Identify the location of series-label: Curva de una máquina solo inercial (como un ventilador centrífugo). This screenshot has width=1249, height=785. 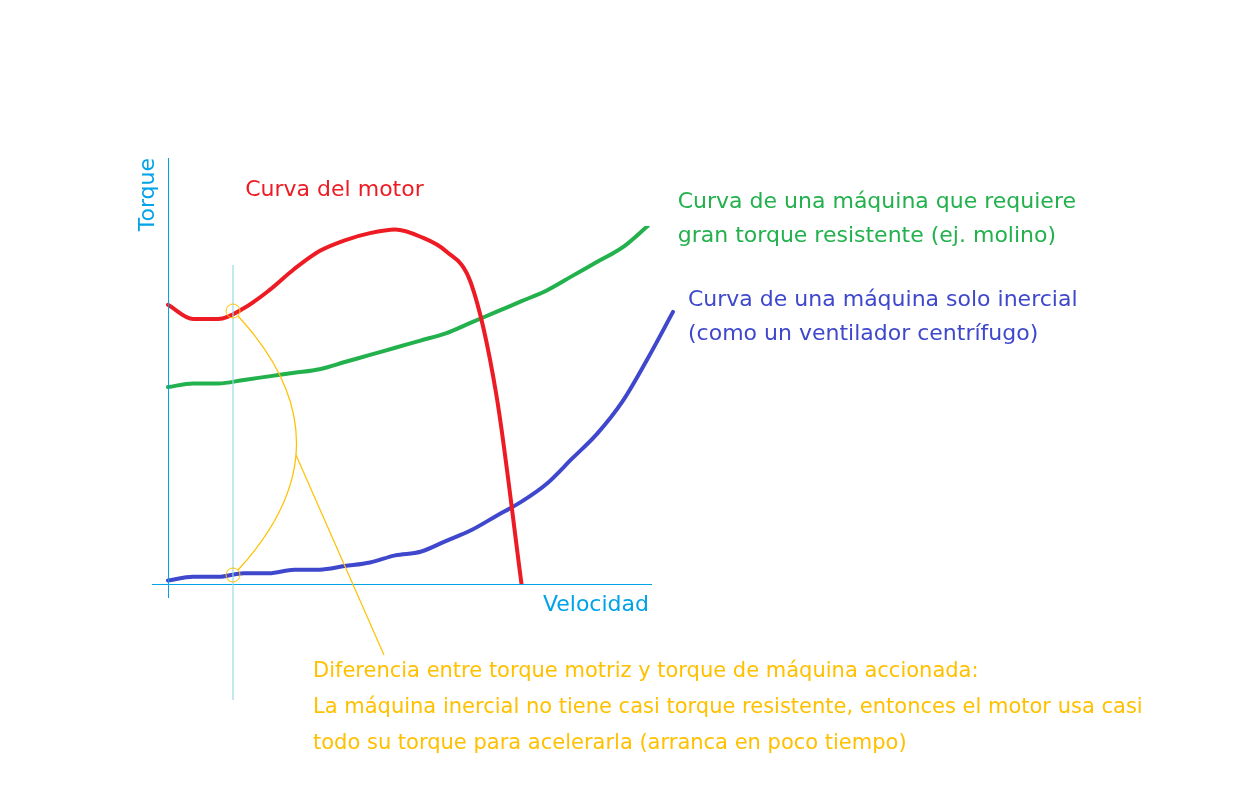
(883, 315).